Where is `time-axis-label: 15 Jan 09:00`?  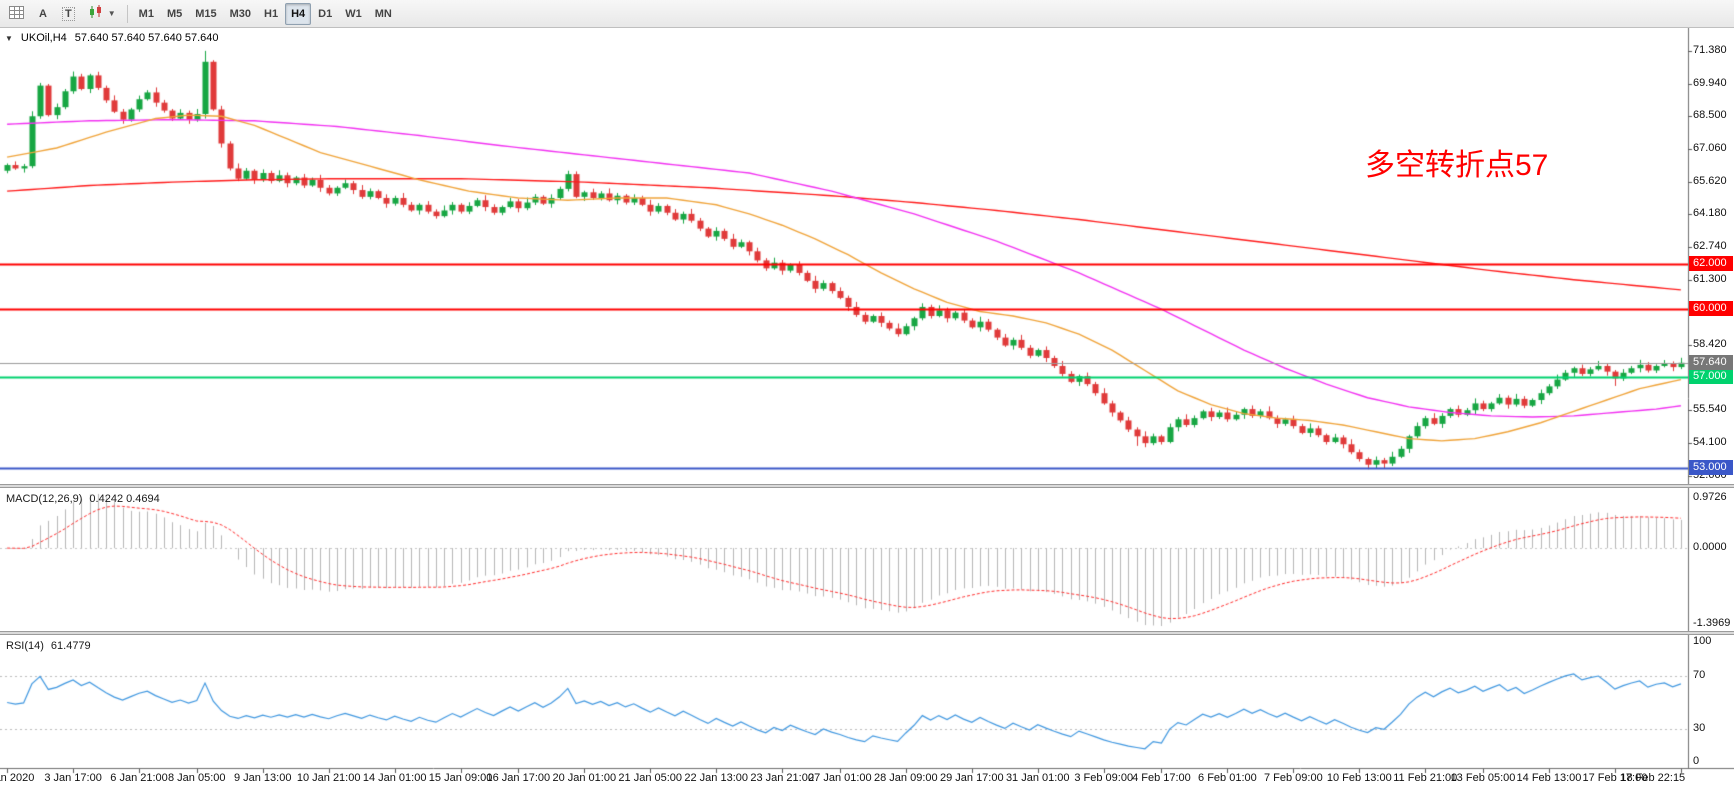
time-axis-label: 15 Jan 09:00 is located at coordinates (460, 778).